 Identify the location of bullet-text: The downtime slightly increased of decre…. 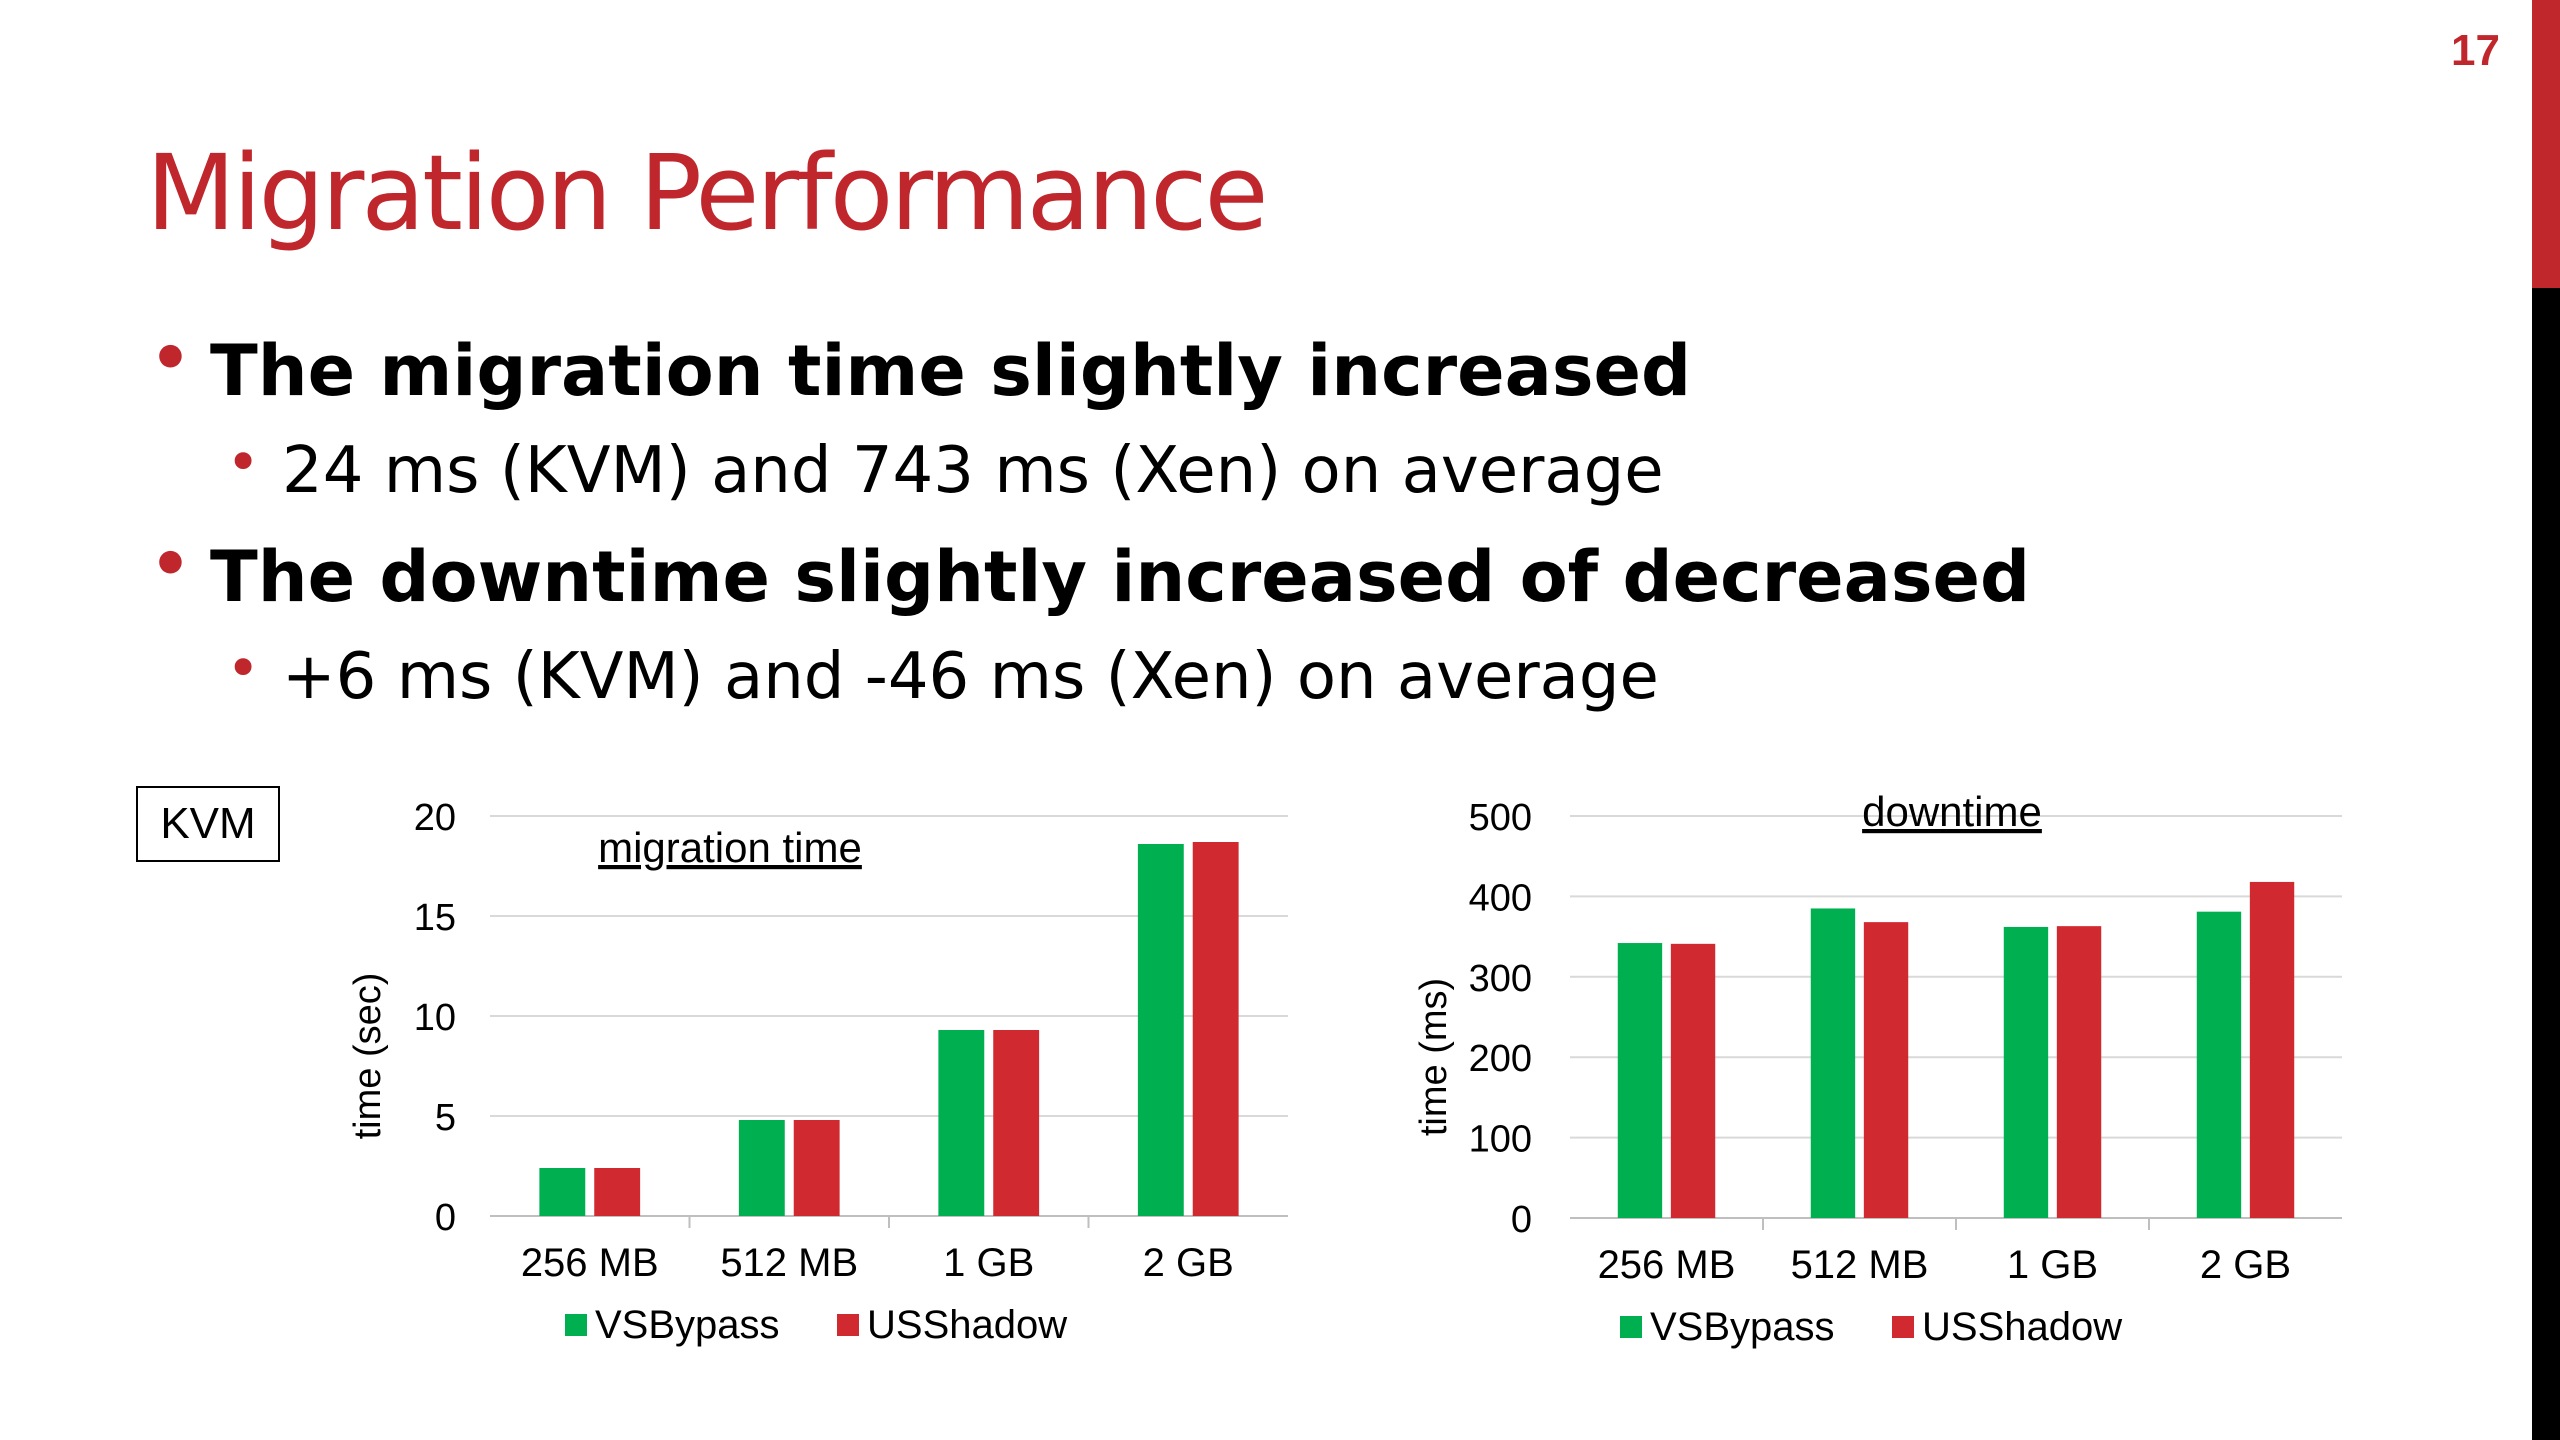
(1120, 577).